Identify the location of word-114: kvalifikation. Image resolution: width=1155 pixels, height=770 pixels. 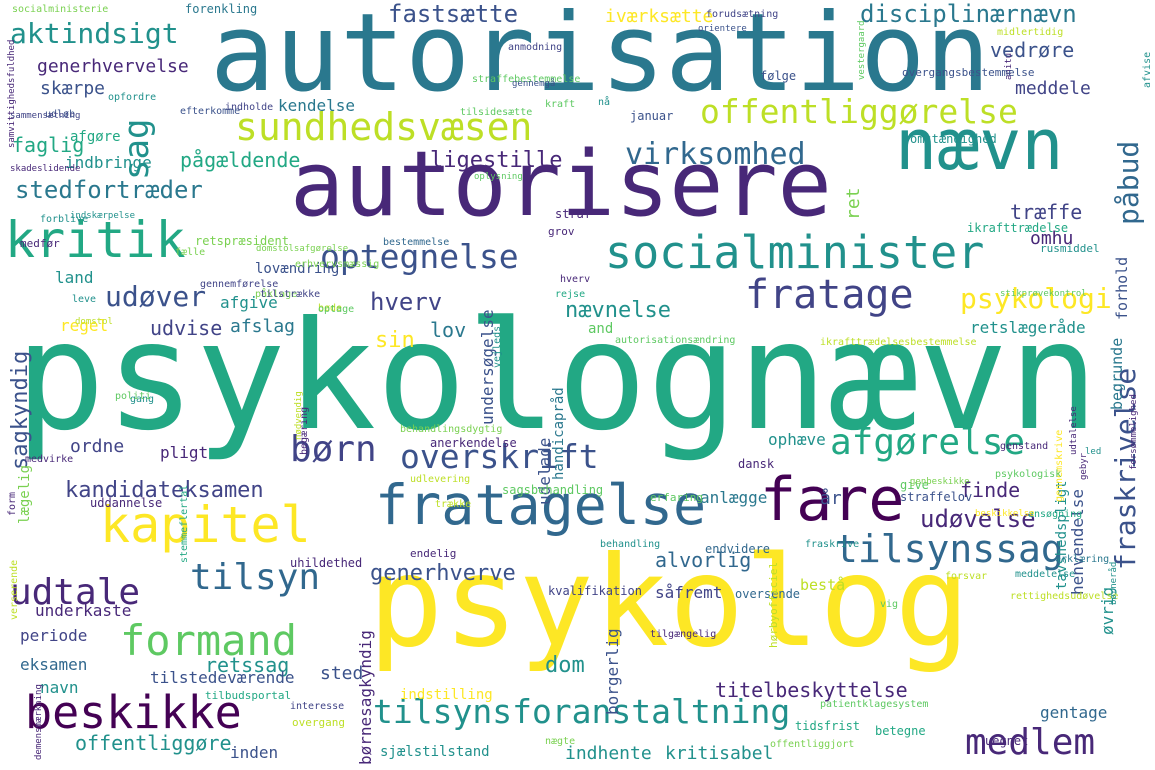
(595, 591).